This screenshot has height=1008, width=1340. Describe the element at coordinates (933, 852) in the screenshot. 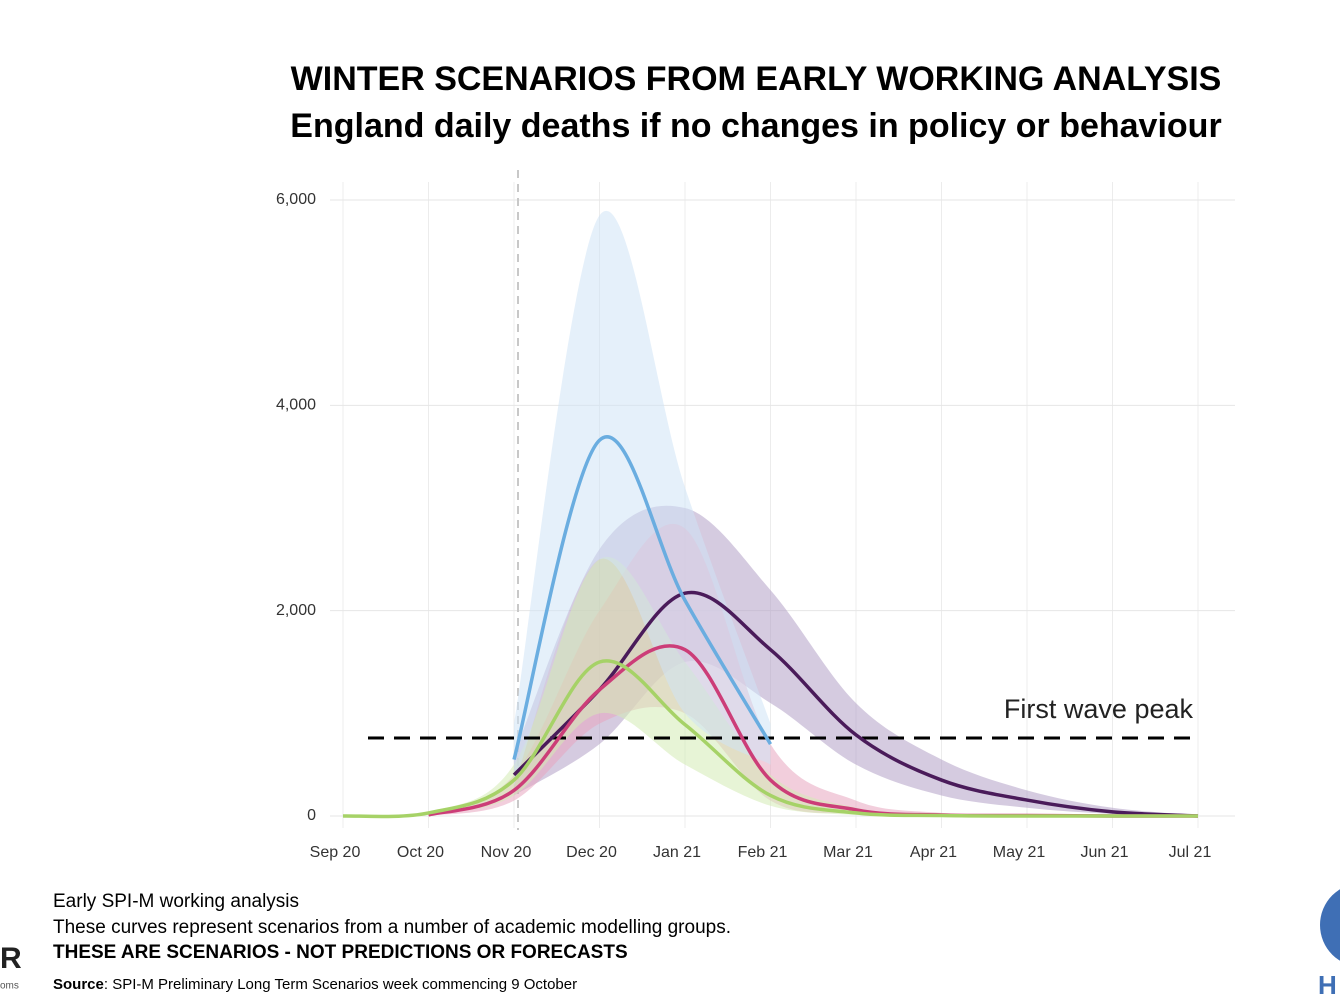

I see `x-tick-label: Apr 21` at that location.